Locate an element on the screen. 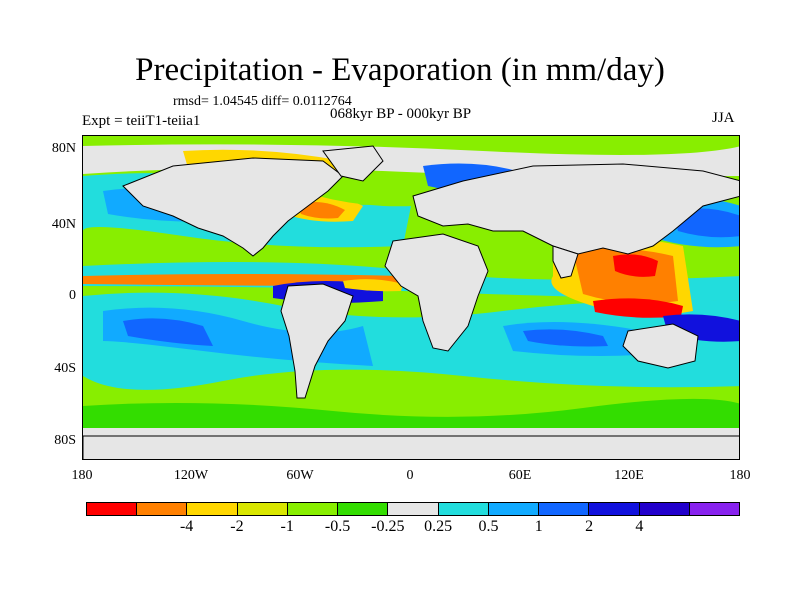  lat-label-40n: 40N is located at coordinates (63, 224).